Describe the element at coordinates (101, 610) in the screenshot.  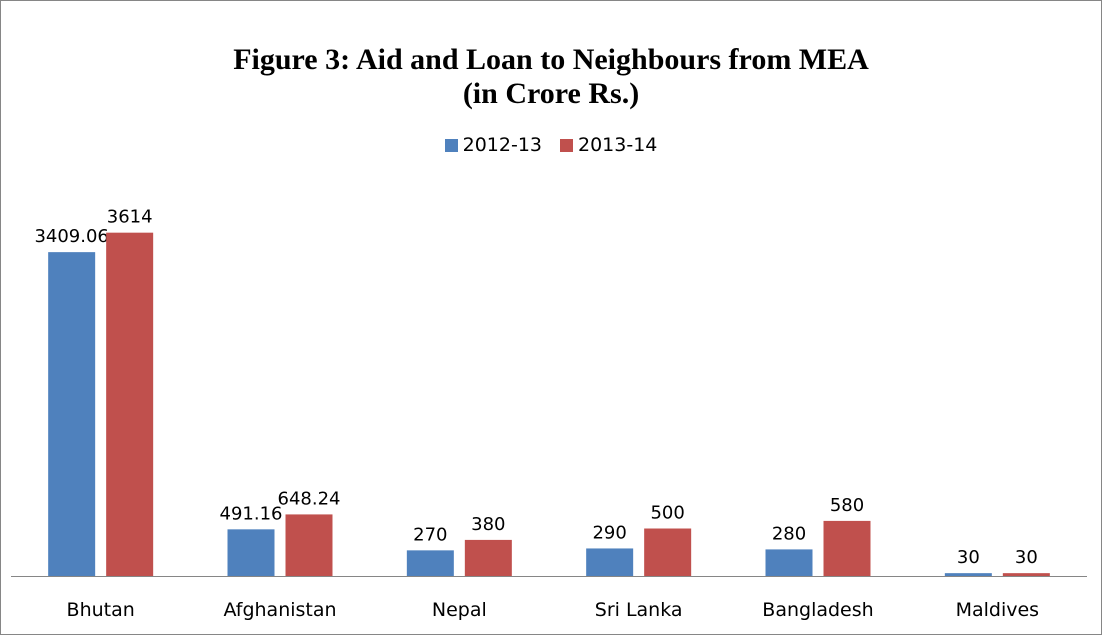
I see `x-tick-label-bhutan: Bhutan` at that location.